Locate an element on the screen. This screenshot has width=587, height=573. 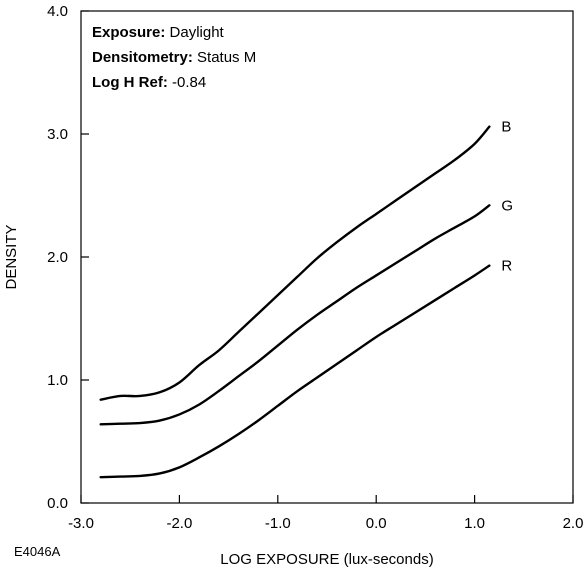
y-axis-title: DENSITY is located at coordinates (11, 256).